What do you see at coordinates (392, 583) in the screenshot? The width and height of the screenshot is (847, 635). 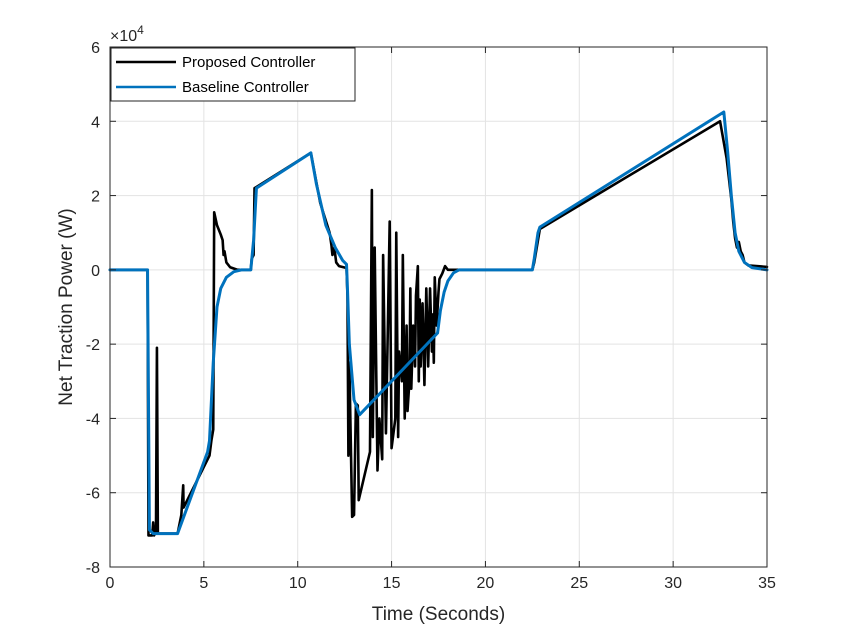 I see `x-tick-label: 15` at bounding box center [392, 583].